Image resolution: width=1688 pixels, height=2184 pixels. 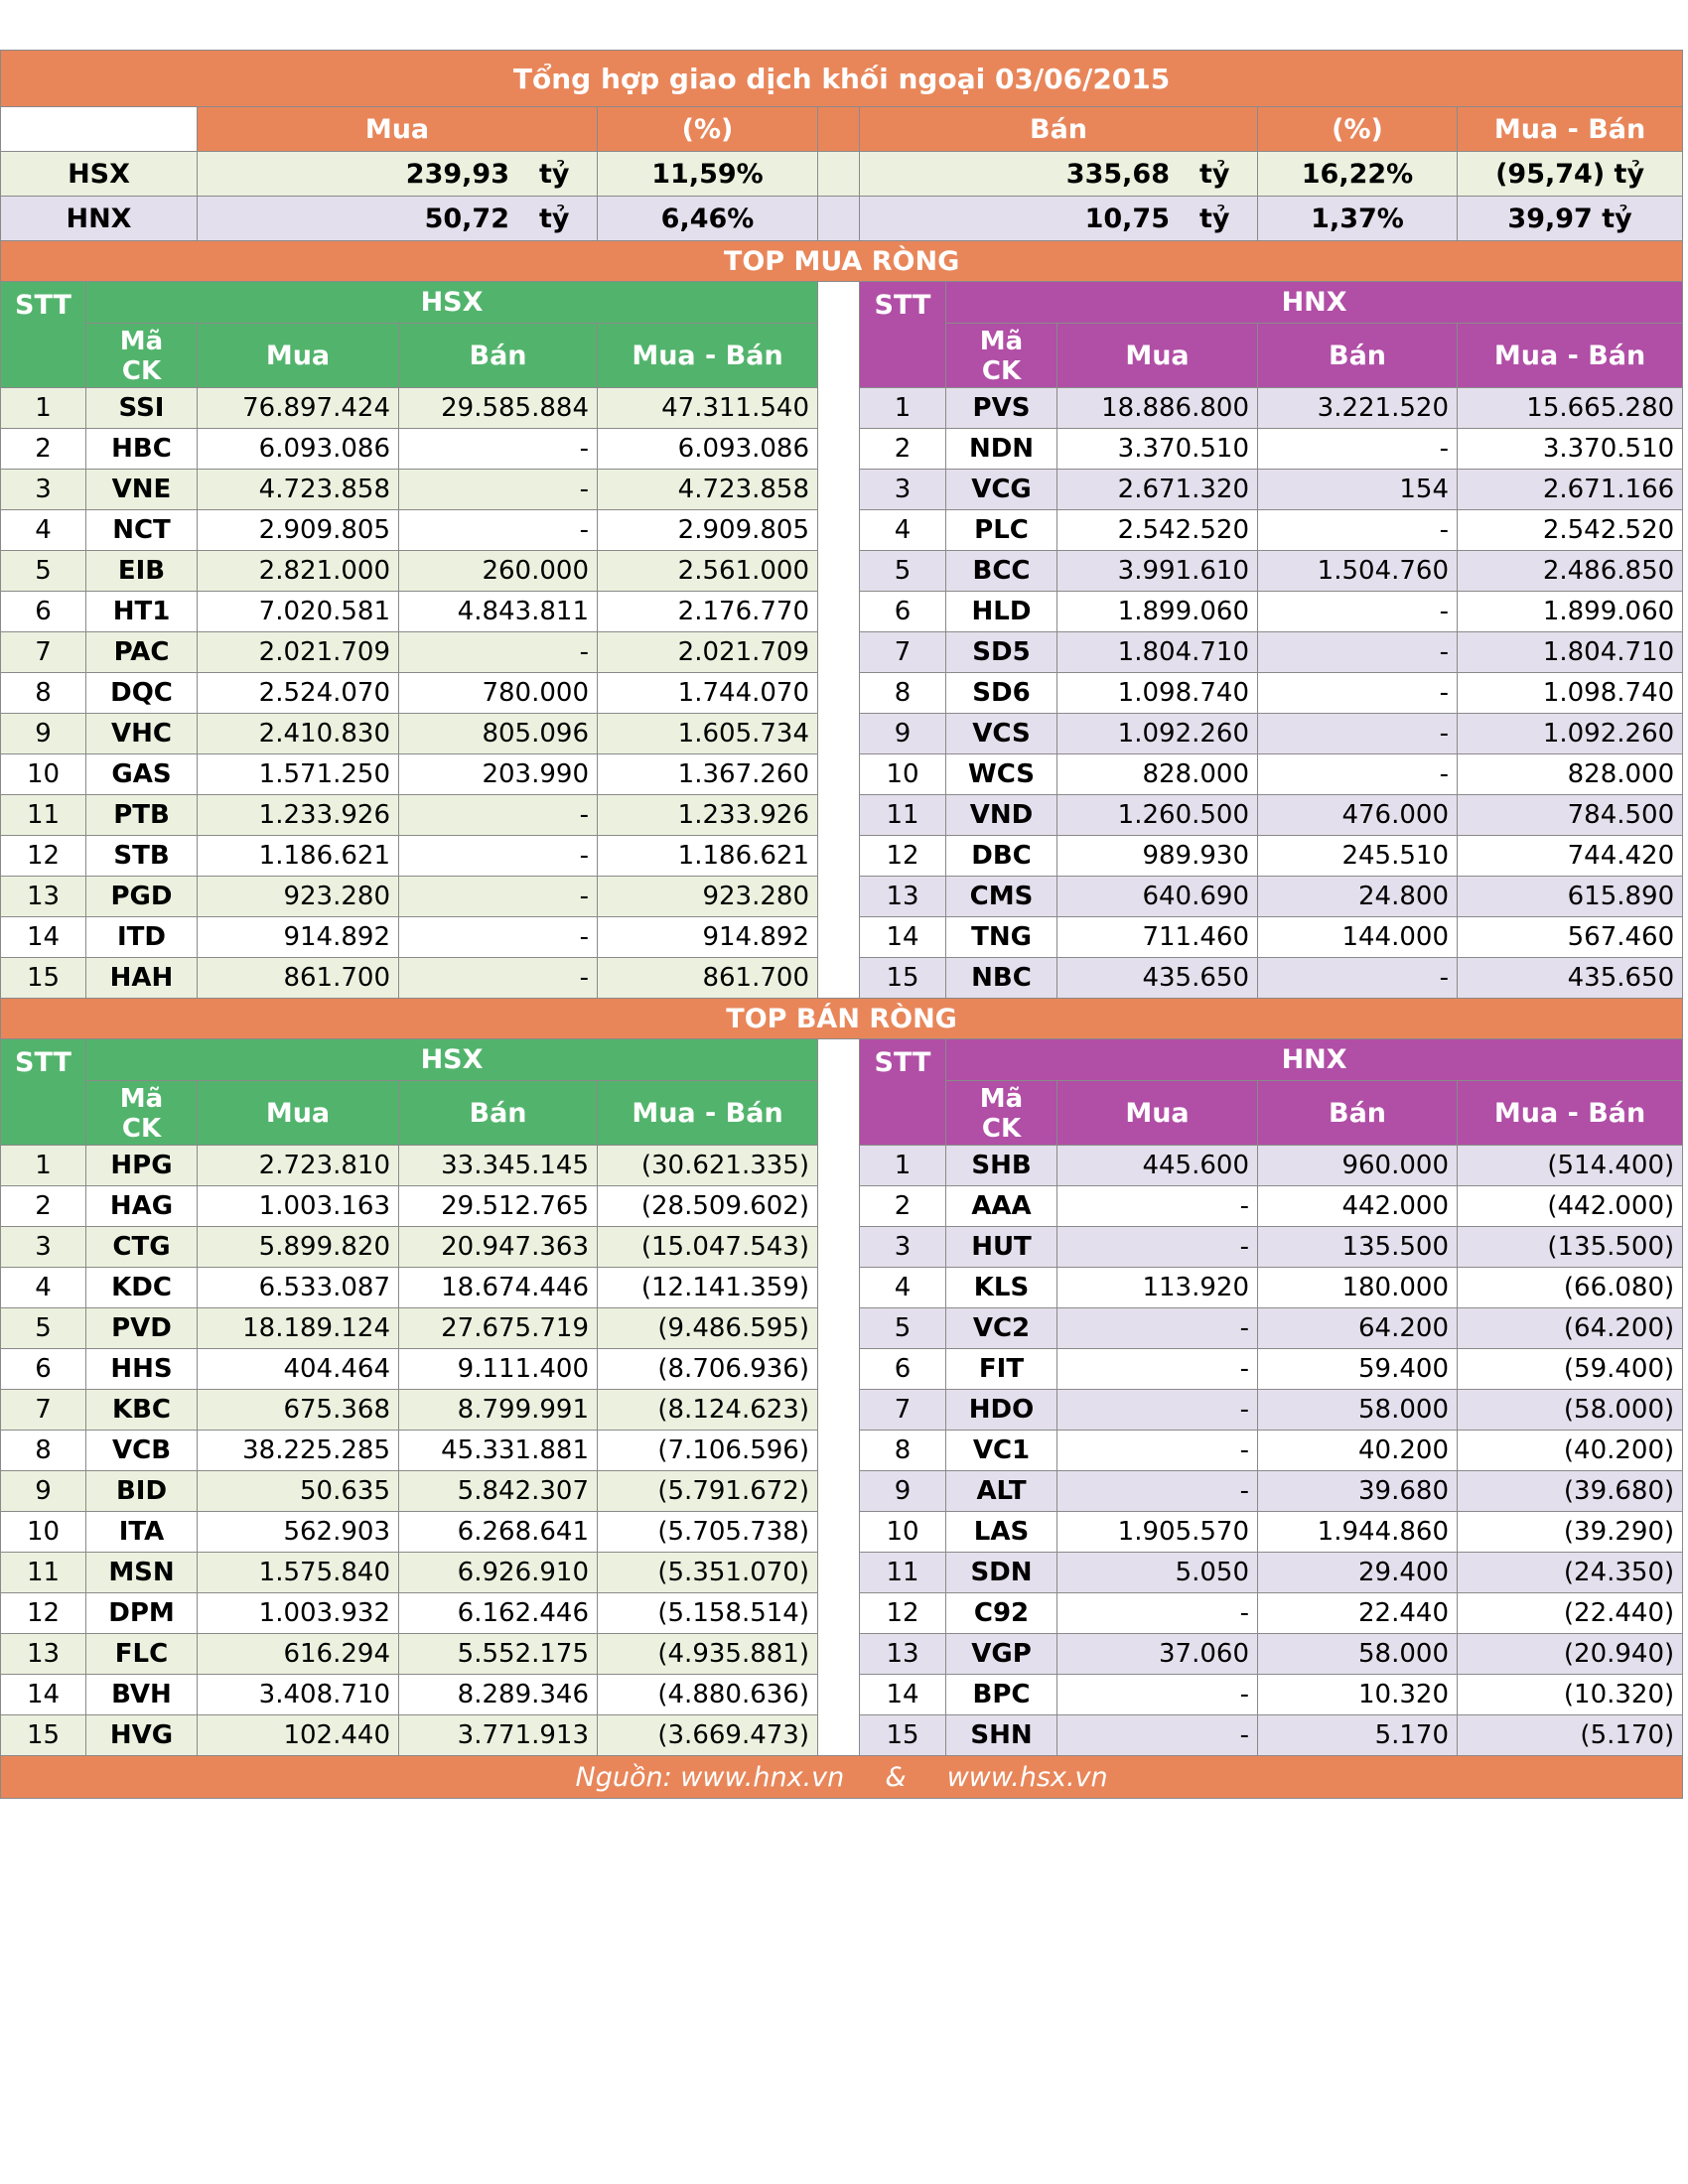 What do you see at coordinates (1357, 1450) in the screenshot?
I see `row-sell: 40.200` at bounding box center [1357, 1450].